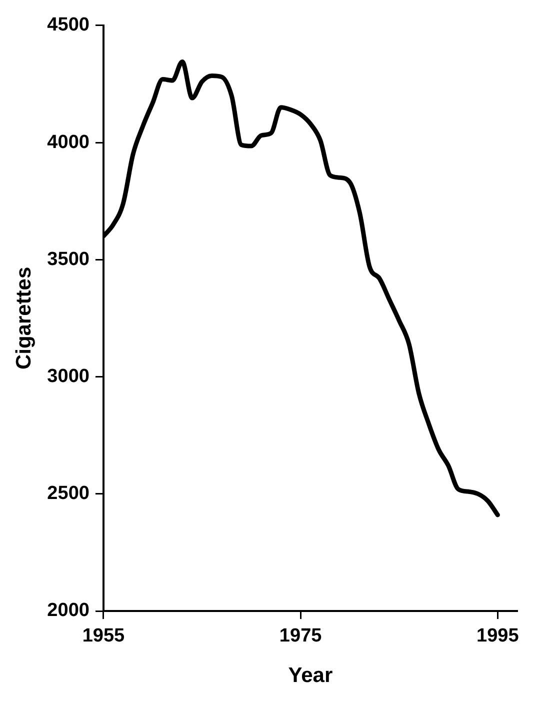  What do you see at coordinates (68, 611) in the screenshot?
I see `y-tick-label: 2000` at bounding box center [68, 611].